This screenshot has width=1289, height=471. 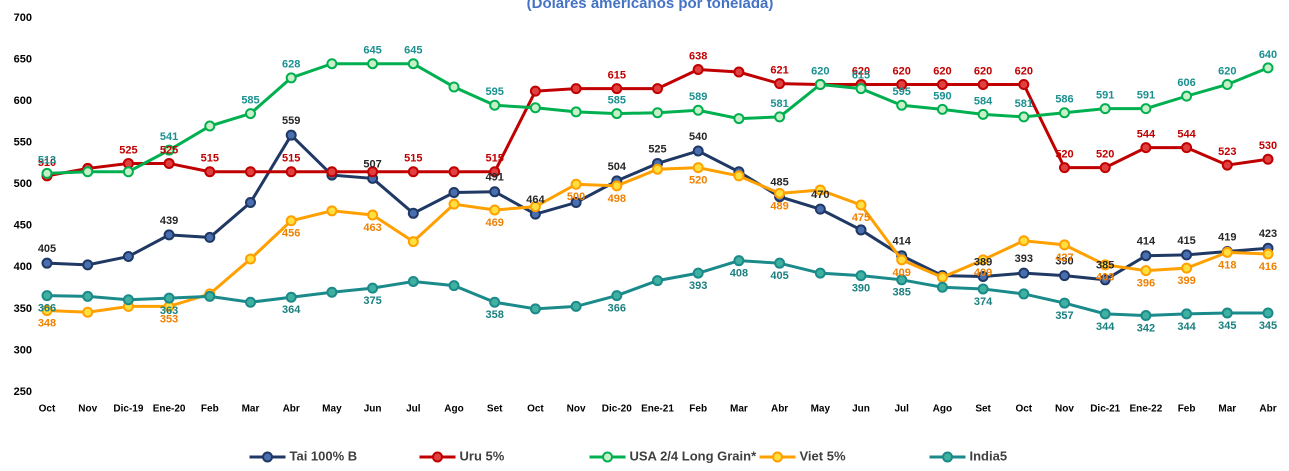 What do you see at coordinates (861, 289) in the screenshot?
I see `data-label: 390` at bounding box center [861, 289].